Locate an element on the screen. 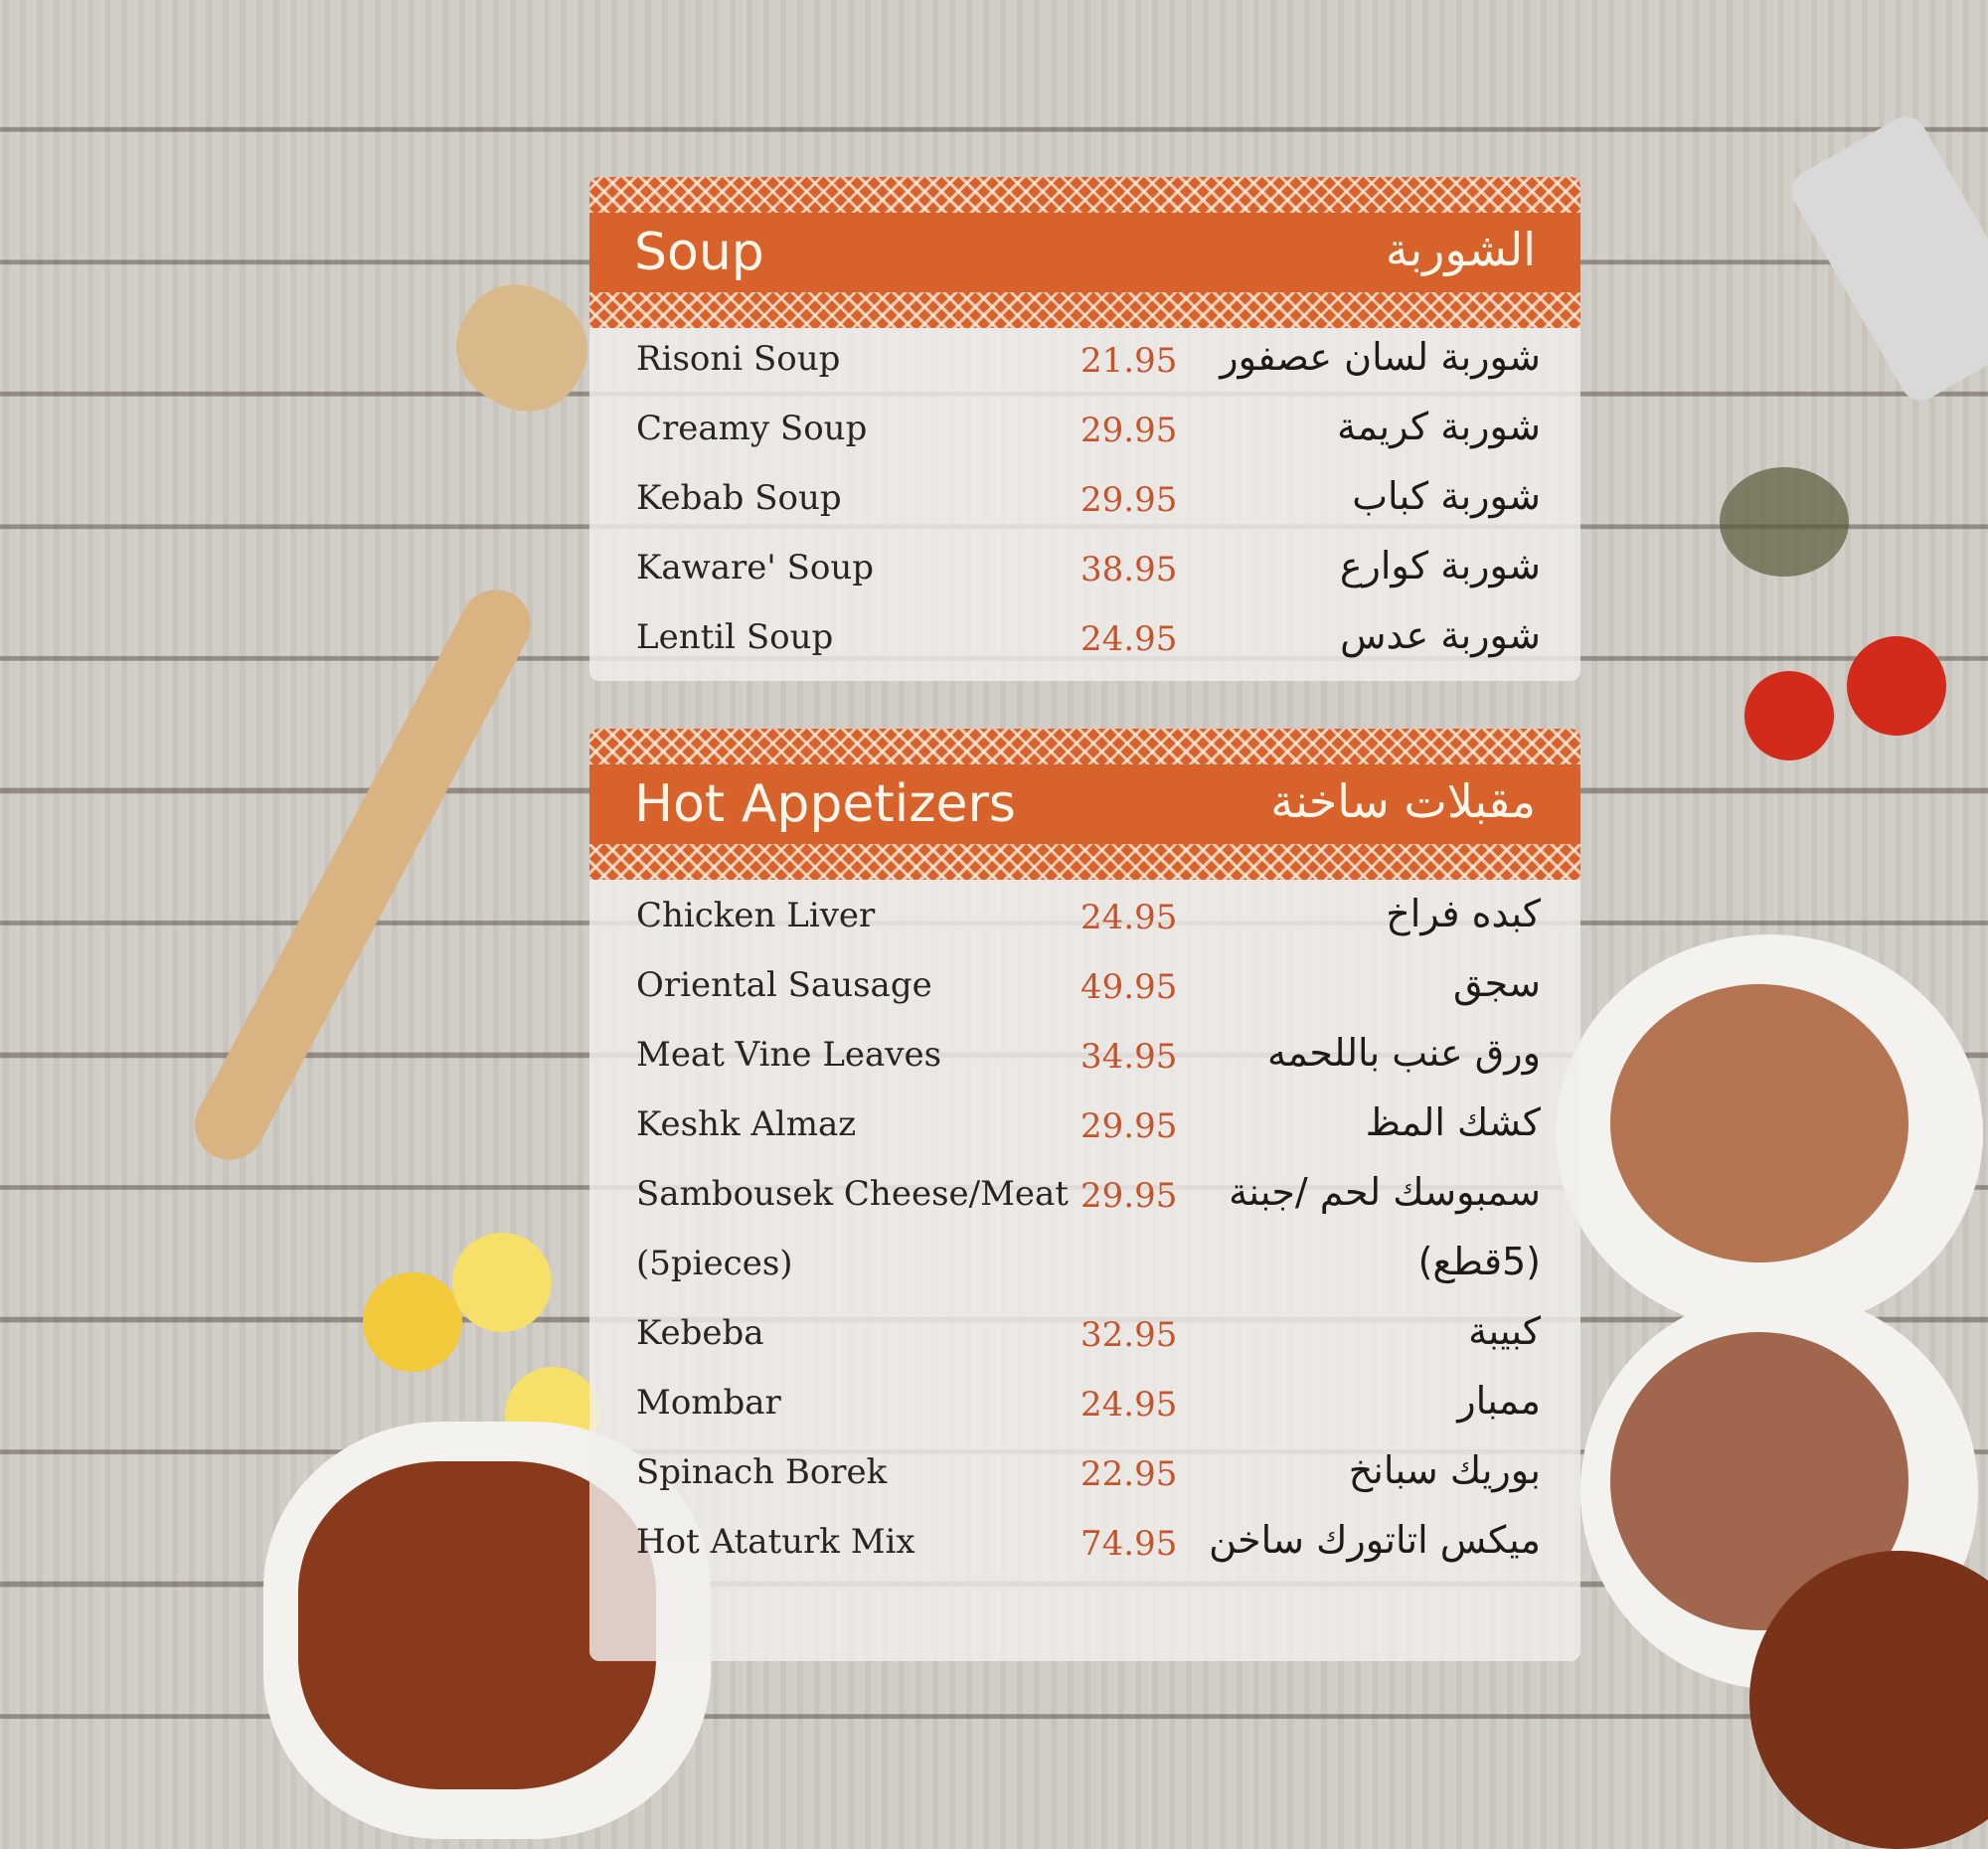 Image resolution: width=1988 pixels, height=1849 pixels. item-price: 32.95 is located at coordinates (1129, 1335).